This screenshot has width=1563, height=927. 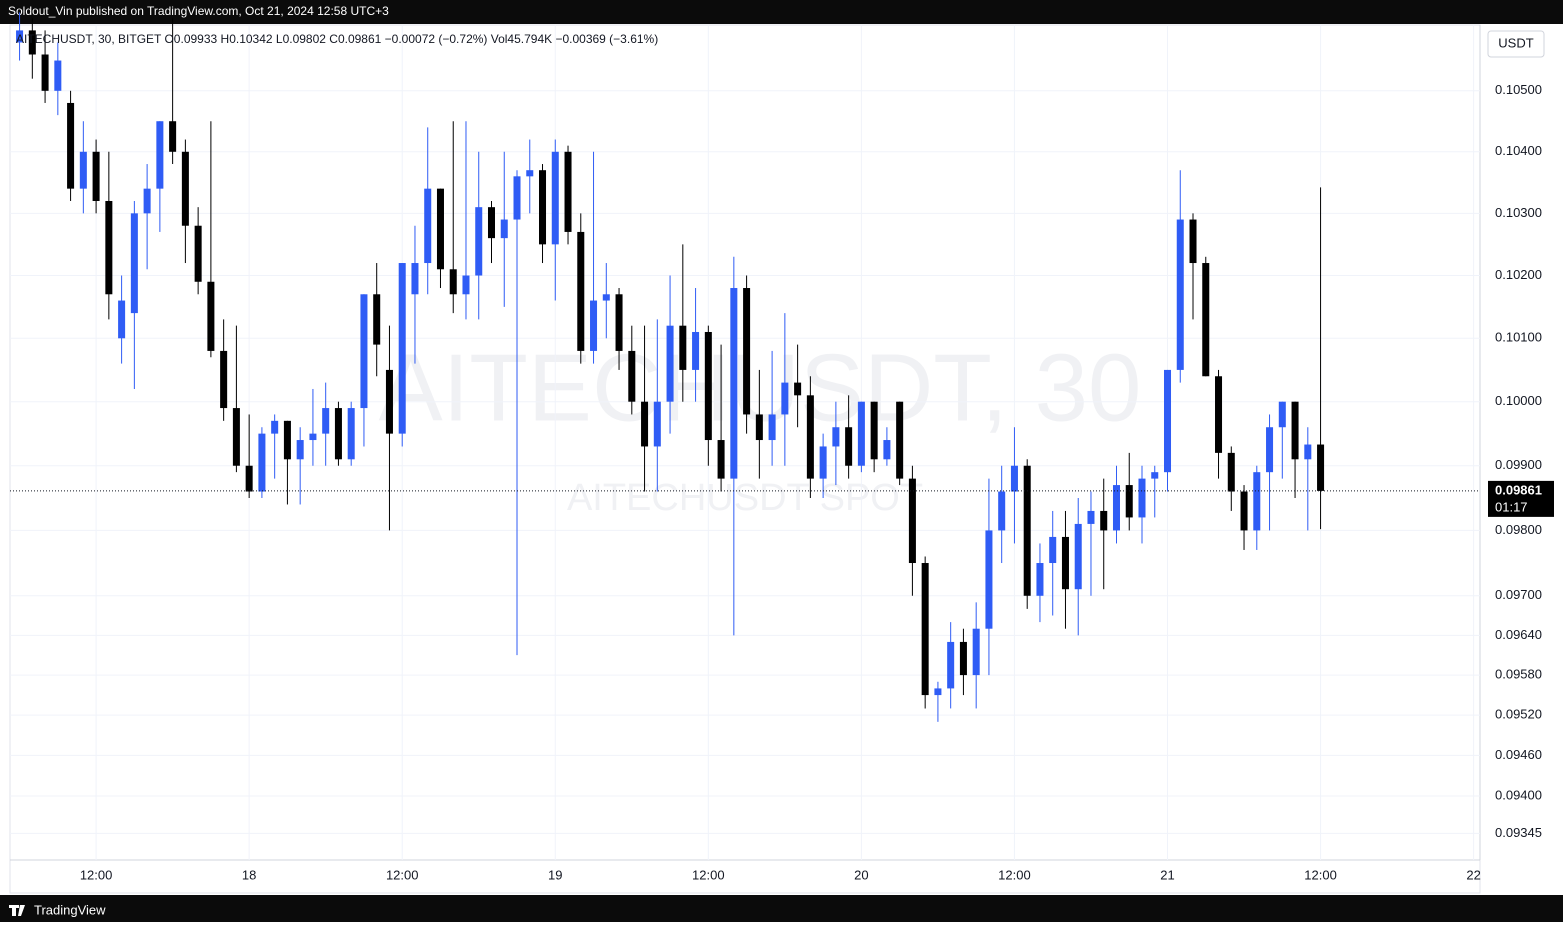 I want to click on y-tick-label: 0.10400, so click(x=1518, y=150).